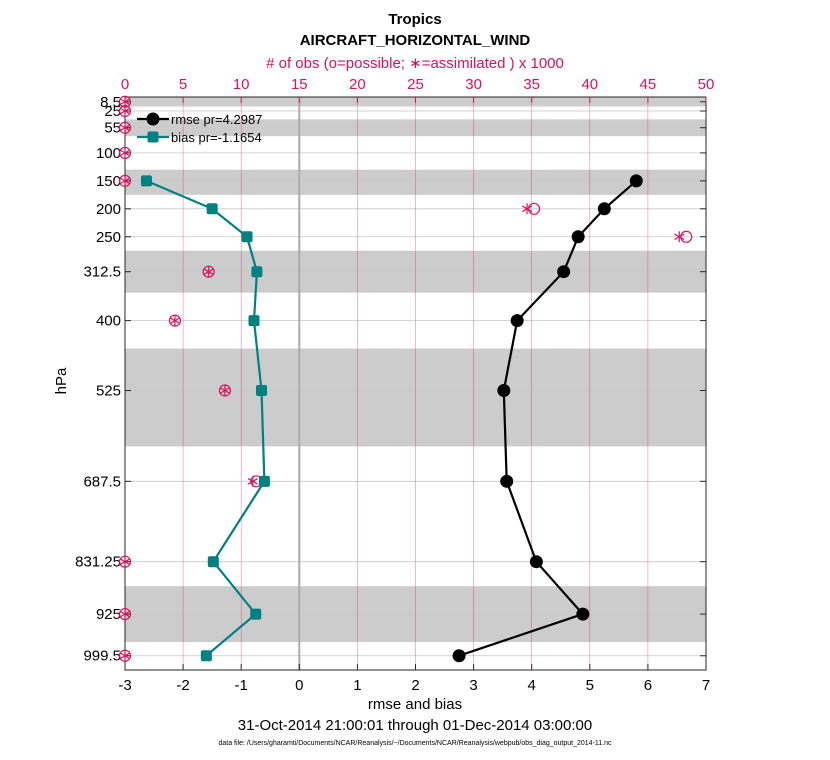 The image size is (830, 760). I want to click on legend-marker-rmse, so click(153, 119).